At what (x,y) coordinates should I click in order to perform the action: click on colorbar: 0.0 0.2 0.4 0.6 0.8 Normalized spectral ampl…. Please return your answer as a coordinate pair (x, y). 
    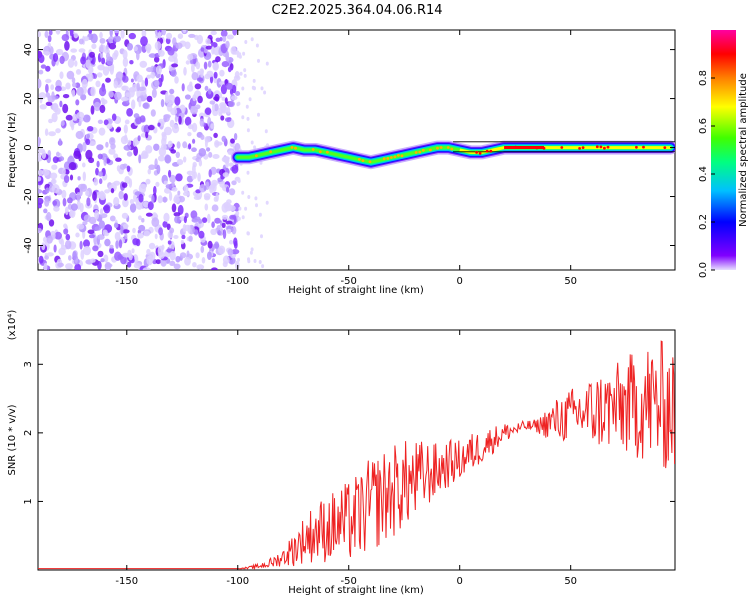
    Looking at the image, I should click on (723, 154).